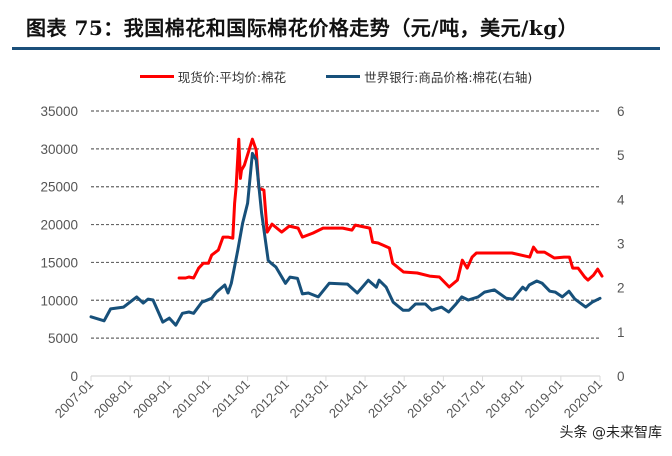 Image resolution: width=672 pixels, height=456 pixels. Describe the element at coordinates (621, 155) in the screenshot. I see `y-right-tick-label: 5` at that location.